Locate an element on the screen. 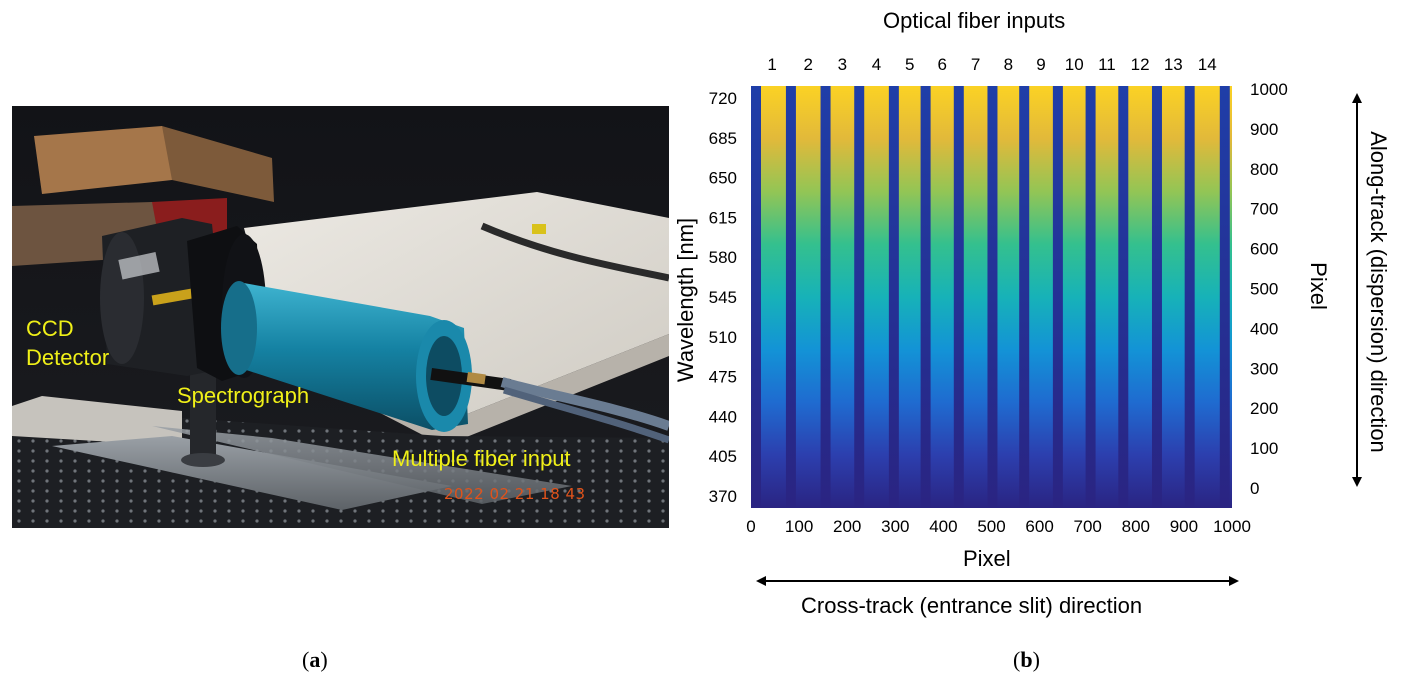  x-tick-labels: 0 100 200 300 400 500 600 700 800 900 1000 is located at coordinates (998, 526).